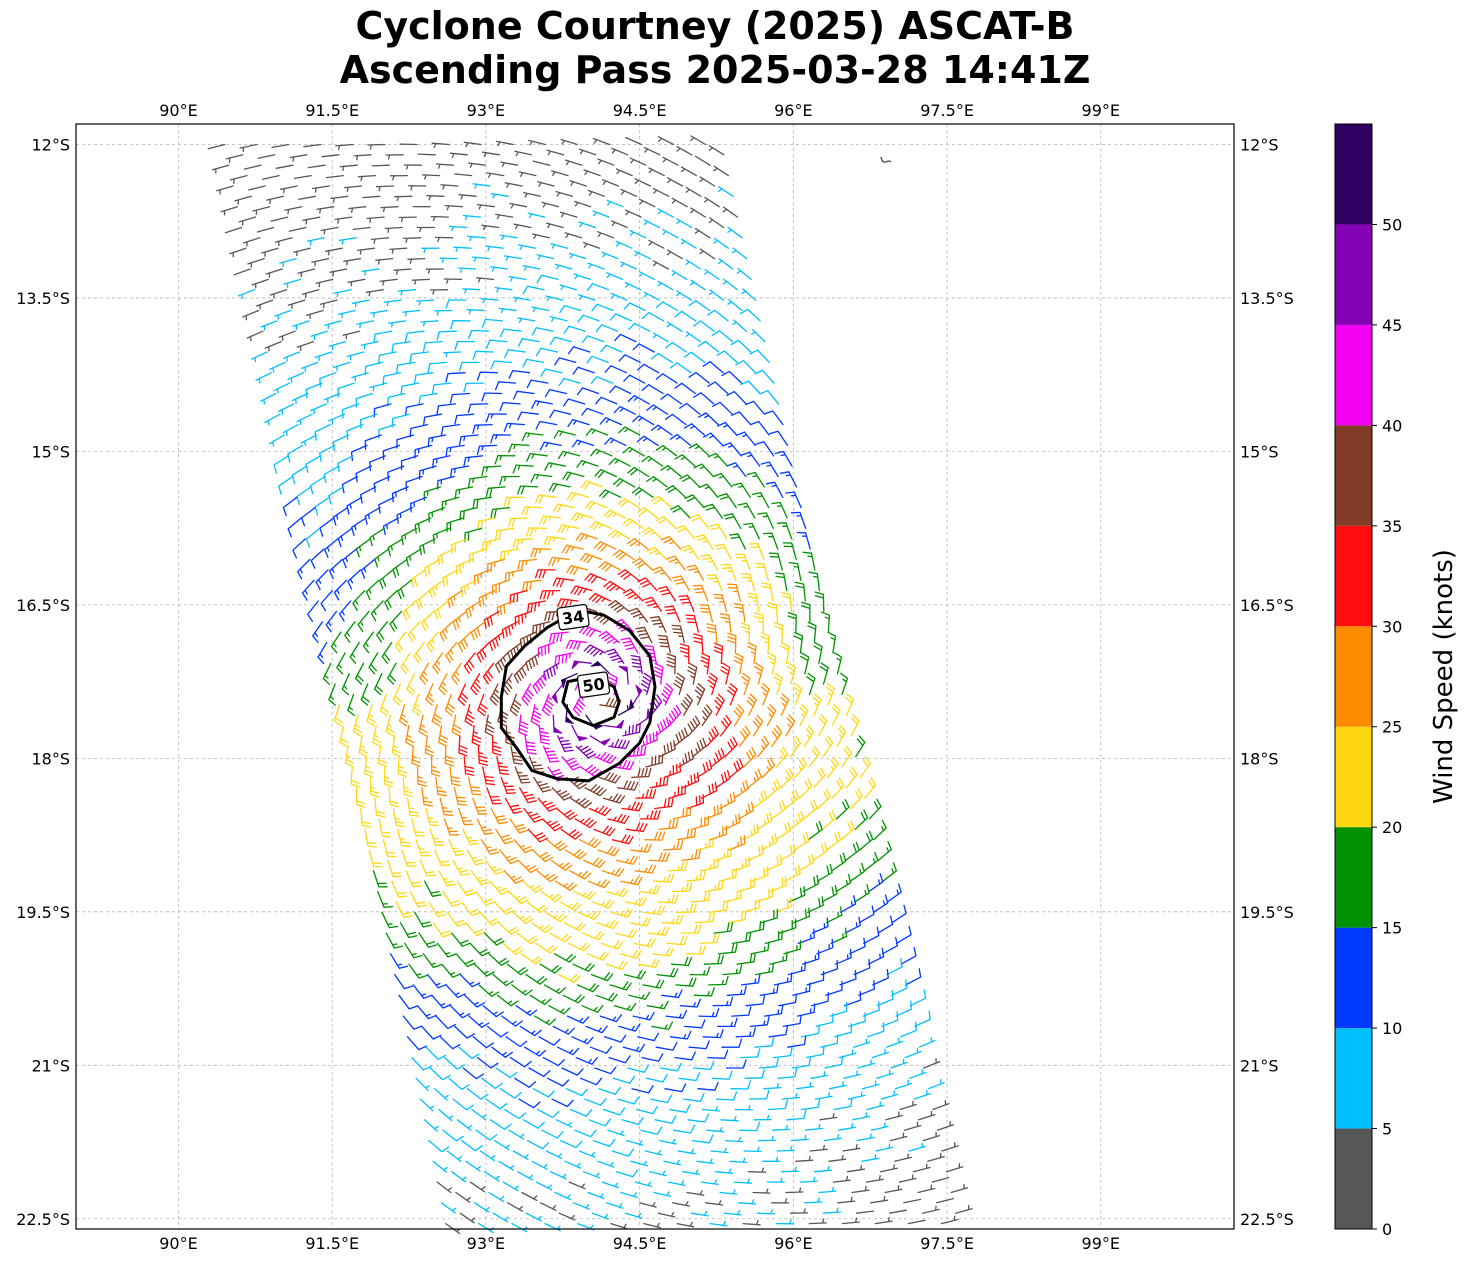 Image resolution: width=1471 pixels, height=1264 pixels. I want to click on lon-tick-label-bottom: 91.5°E, so click(332, 1243).